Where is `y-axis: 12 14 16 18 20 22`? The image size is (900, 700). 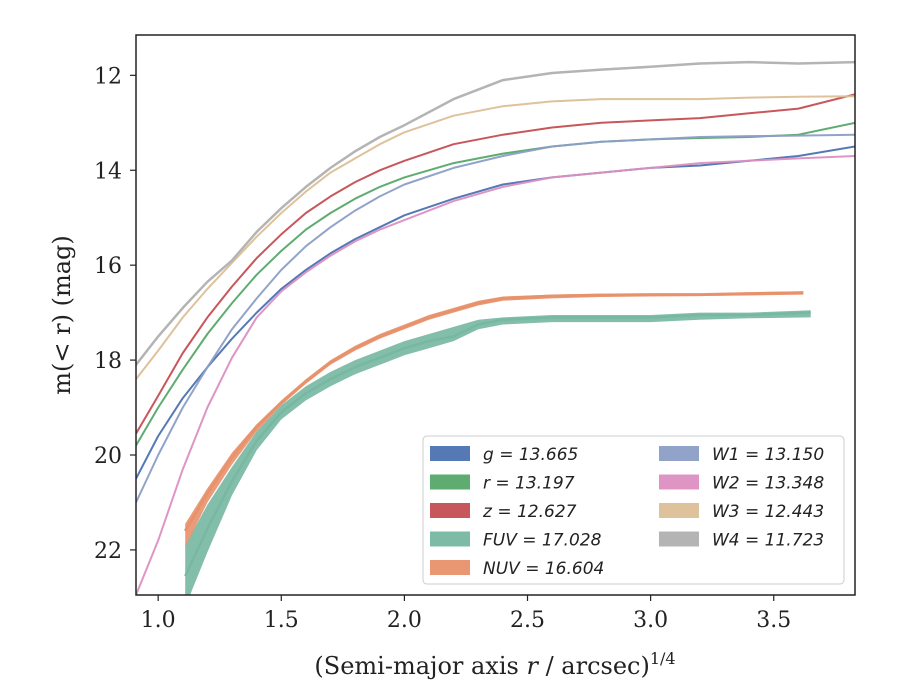
y-axis: 12 14 16 18 20 22 is located at coordinates (115, 314).